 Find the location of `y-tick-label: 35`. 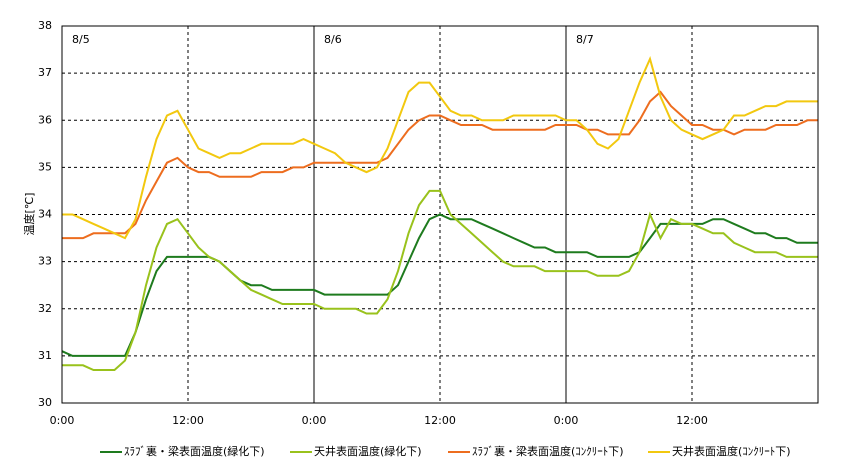

y-tick-label: 35 is located at coordinates (45, 166).